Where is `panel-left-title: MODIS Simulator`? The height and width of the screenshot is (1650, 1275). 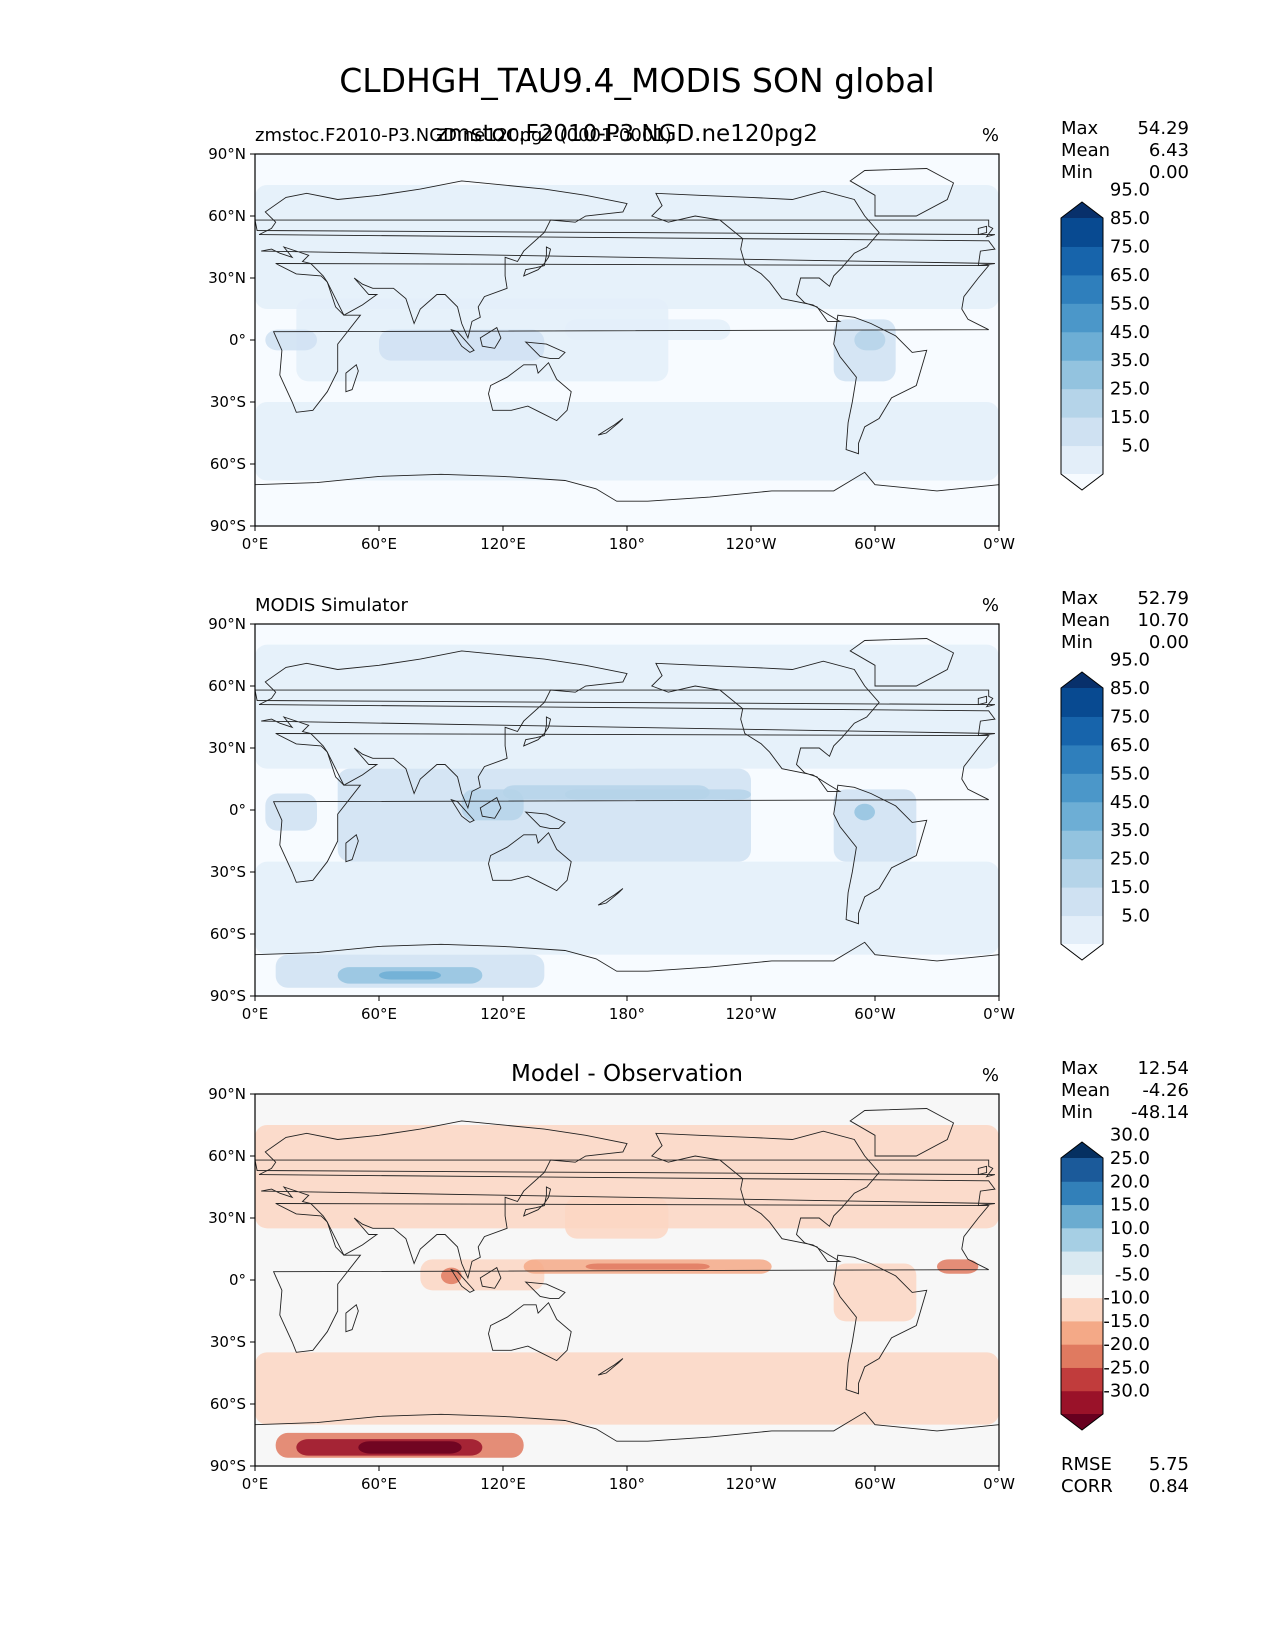
panel-left-title: MODIS Simulator is located at coordinates (331, 605).